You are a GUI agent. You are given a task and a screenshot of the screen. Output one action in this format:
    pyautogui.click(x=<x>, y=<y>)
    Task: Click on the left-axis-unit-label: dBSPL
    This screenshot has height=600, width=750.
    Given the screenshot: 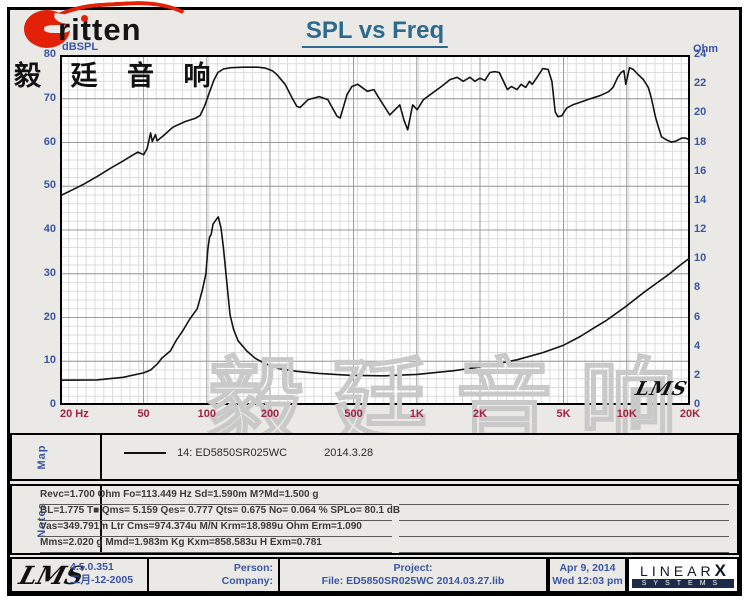 What is the action you would take?
    pyautogui.click(x=80, y=47)
    